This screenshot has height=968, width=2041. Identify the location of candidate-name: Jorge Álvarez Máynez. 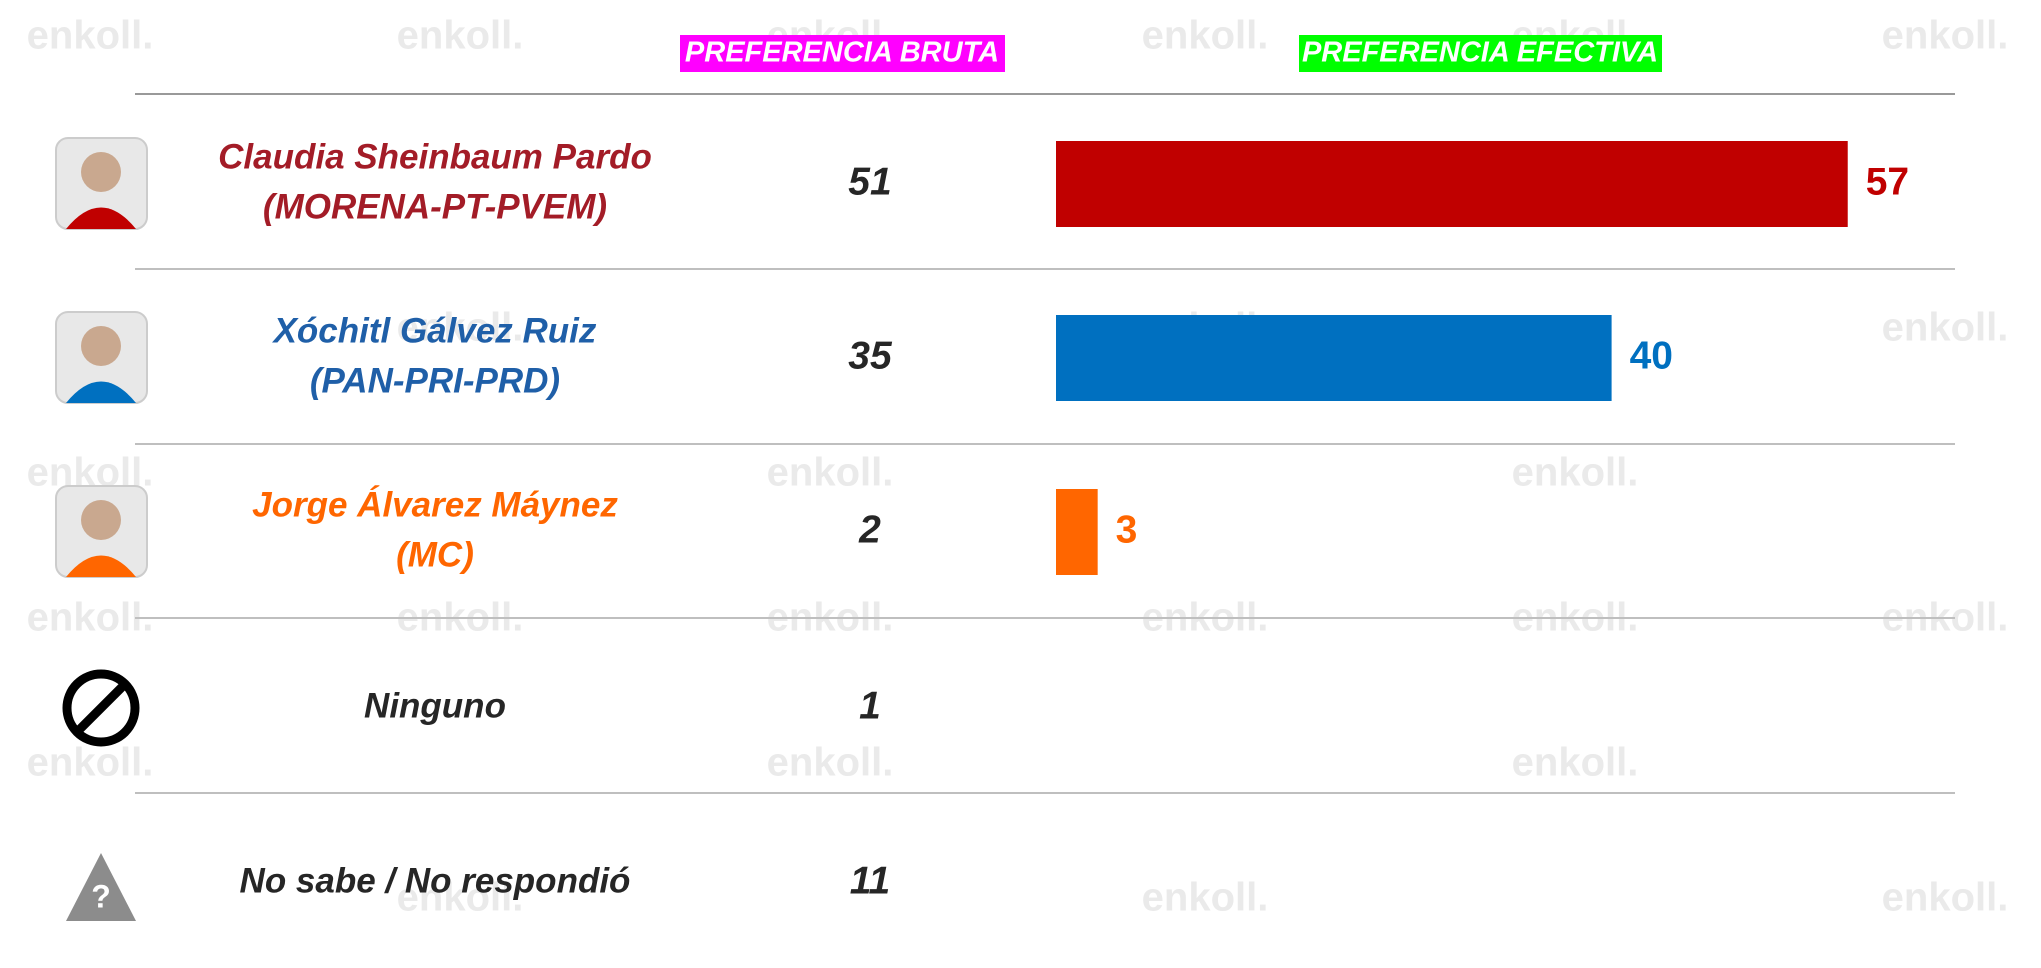
(435, 504).